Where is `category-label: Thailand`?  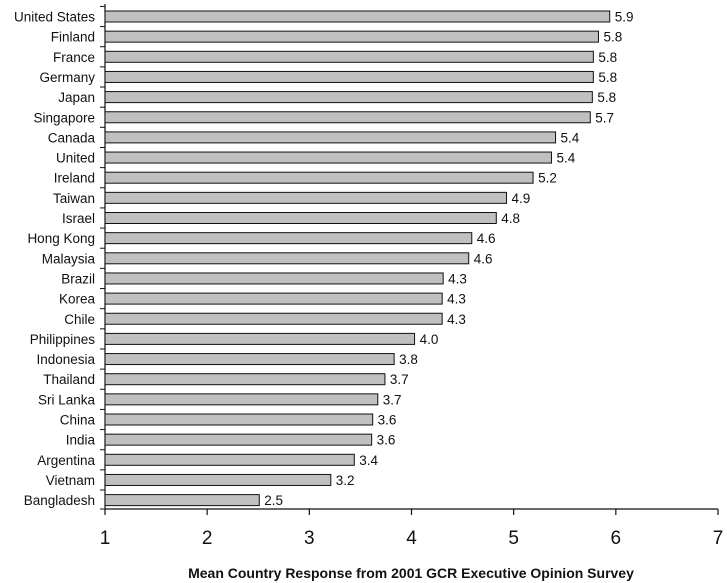
category-label: Thailand is located at coordinates (69, 379).